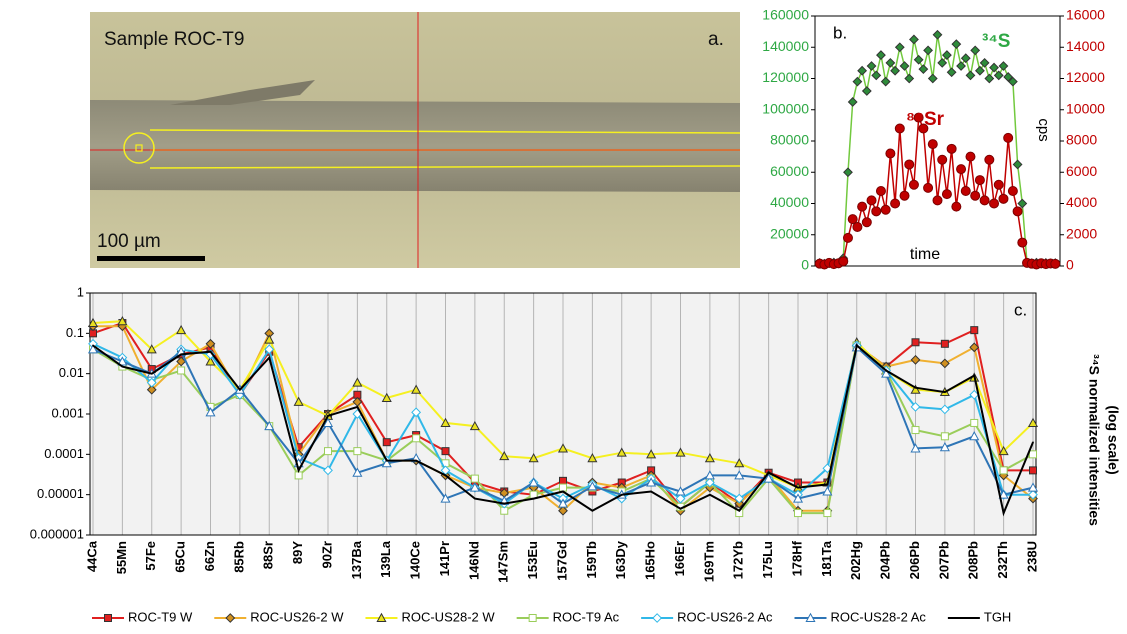 The height and width of the screenshot is (634, 1127). Describe the element at coordinates (385, 559) in the screenshot. I see `x-tick-label: 139La` at that location.